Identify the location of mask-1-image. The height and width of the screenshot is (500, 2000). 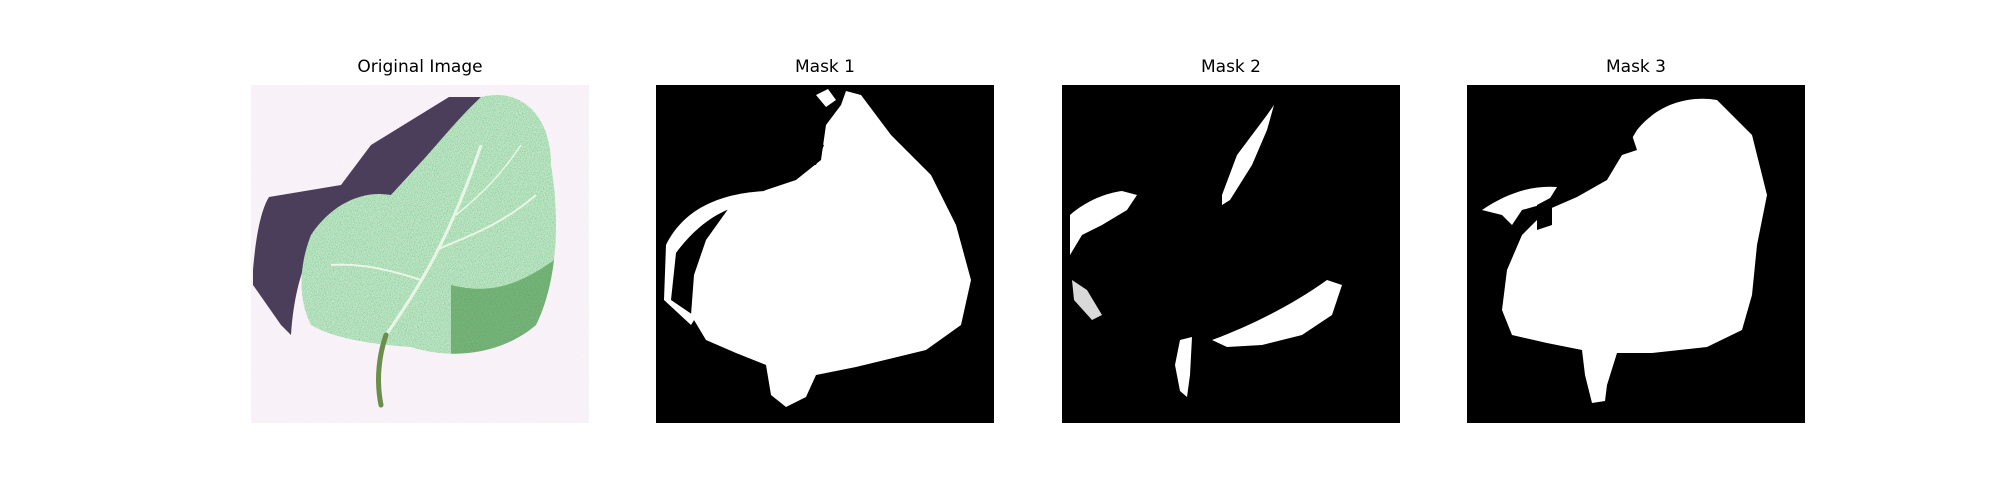
(825, 254).